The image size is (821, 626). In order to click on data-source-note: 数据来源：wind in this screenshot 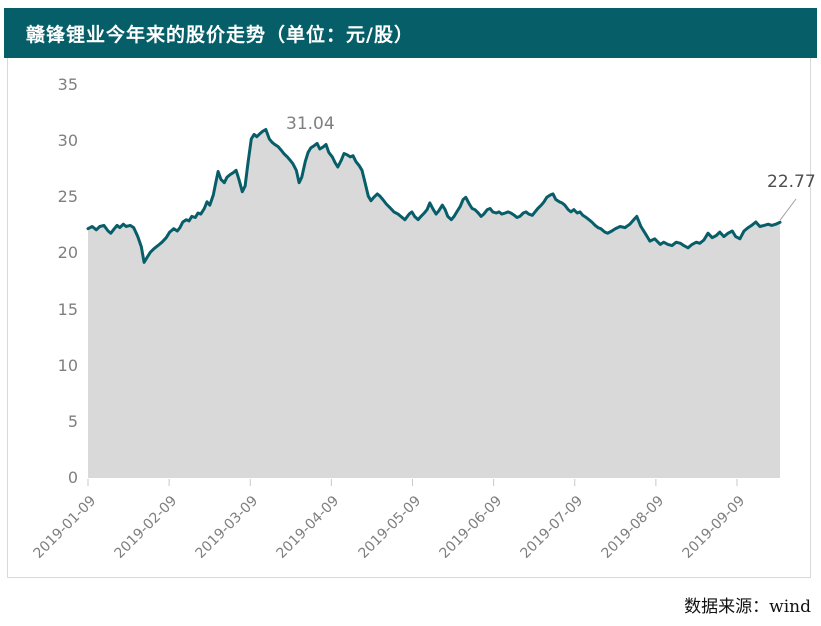, I will do `click(747, 607)`.